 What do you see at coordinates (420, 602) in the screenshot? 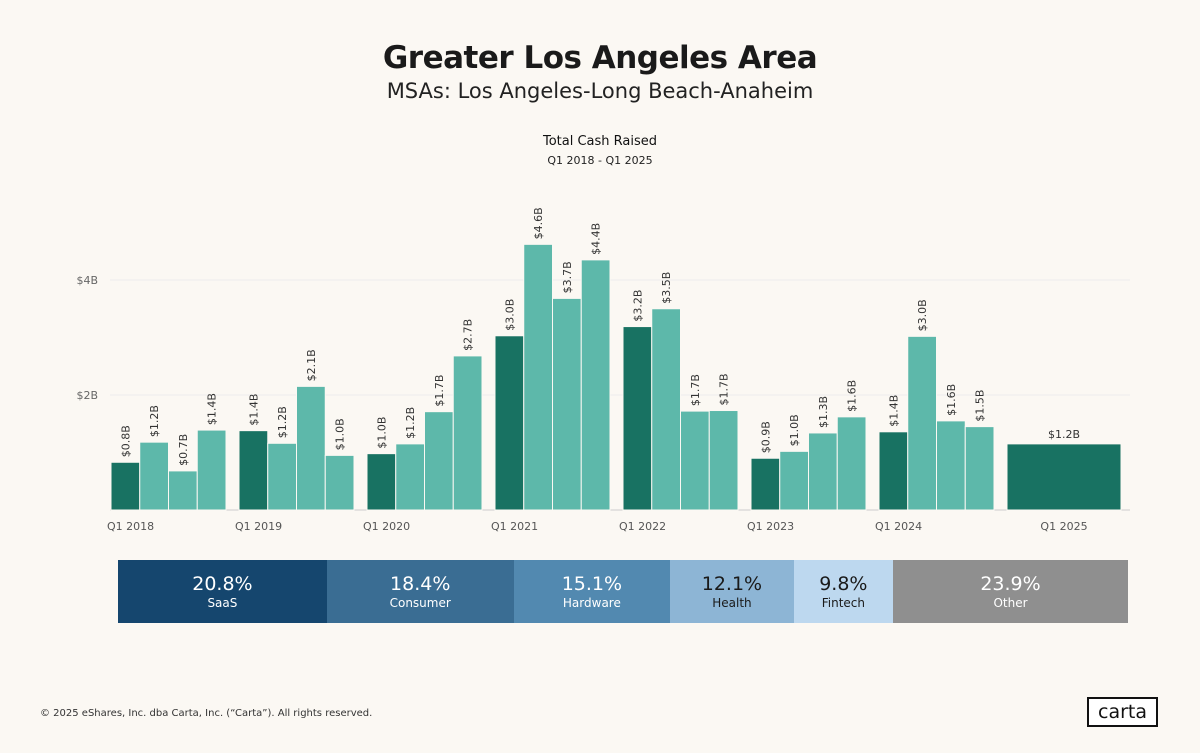
I see `sector-label: Consumer` at bounding box center [420, 602].